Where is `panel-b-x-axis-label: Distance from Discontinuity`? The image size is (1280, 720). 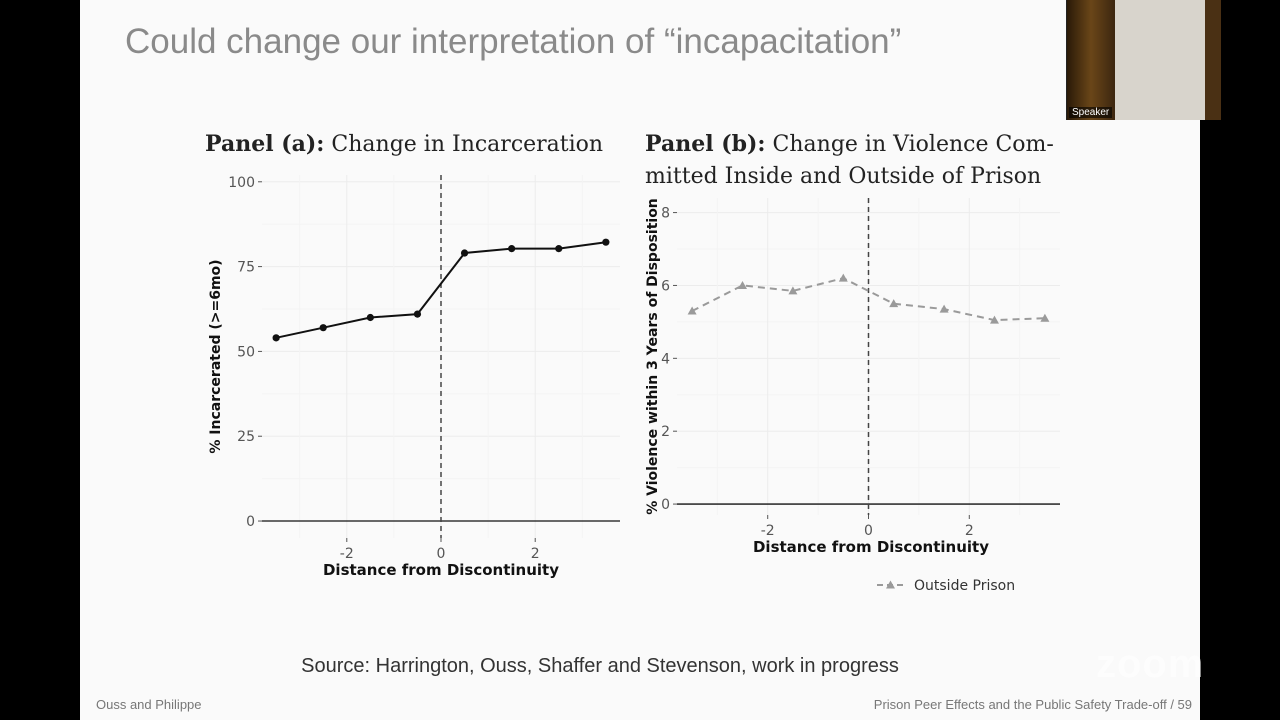
panel-b-x-axis-label: Distance from Discontinuity is located at coordinates (871, 547).